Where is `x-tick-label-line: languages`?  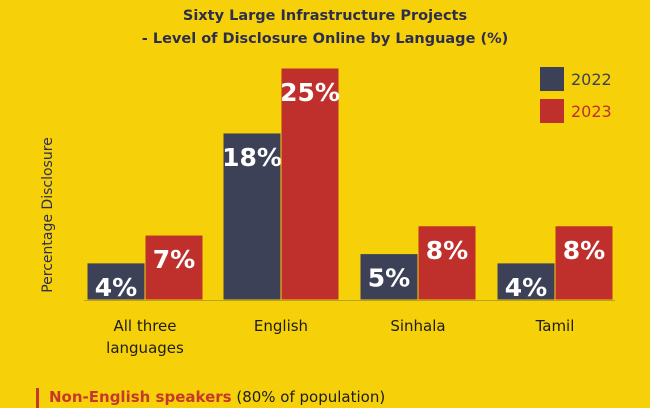 x-tick-label-line: languages is located at coordinates (145, 348).